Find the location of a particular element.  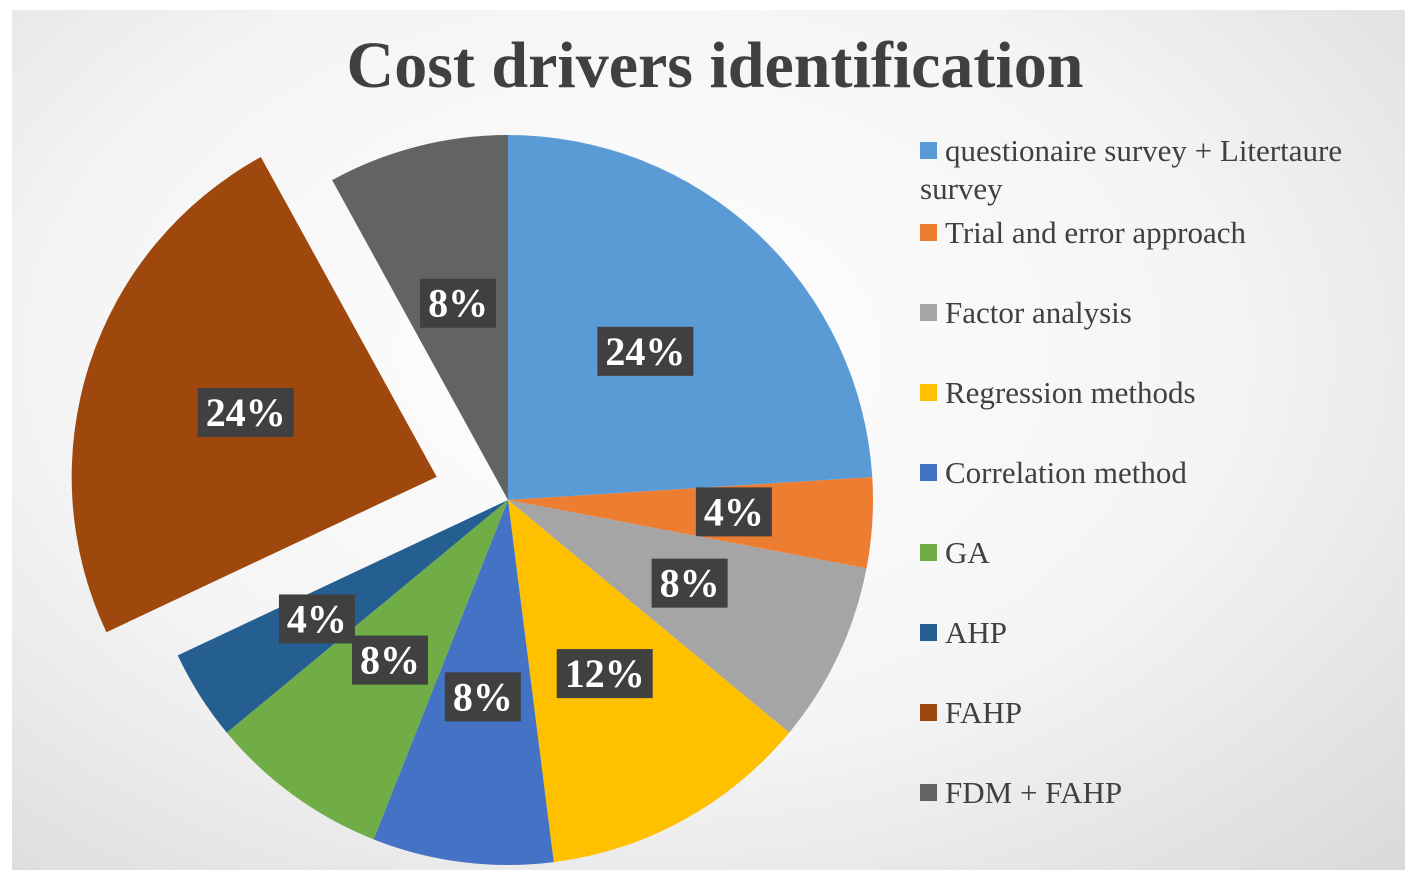

legend-item: Regression methods is located at coordinates (1165, 393).